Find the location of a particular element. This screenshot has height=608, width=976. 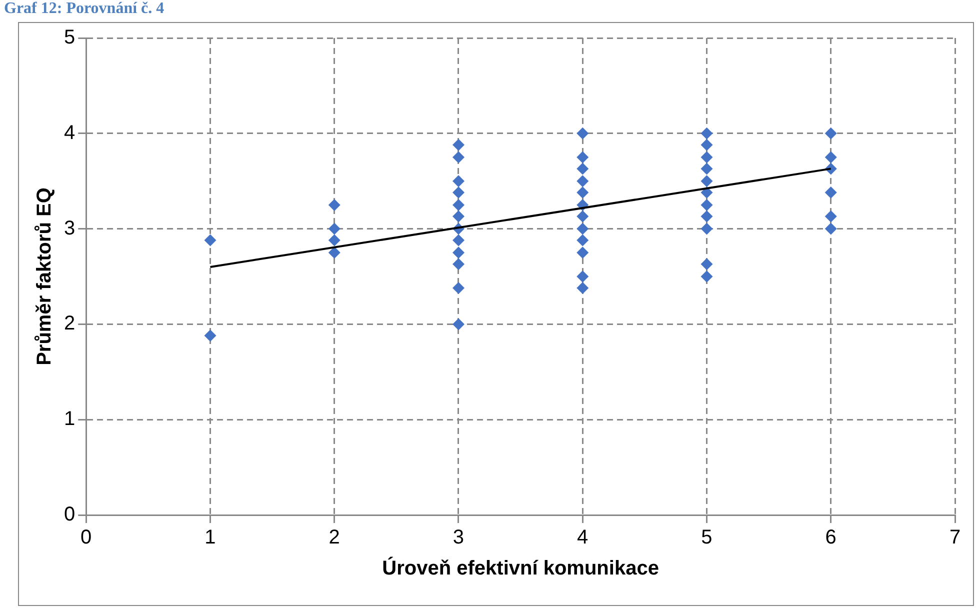

y-tick-label: 4 is located at coordinates (70, 133).